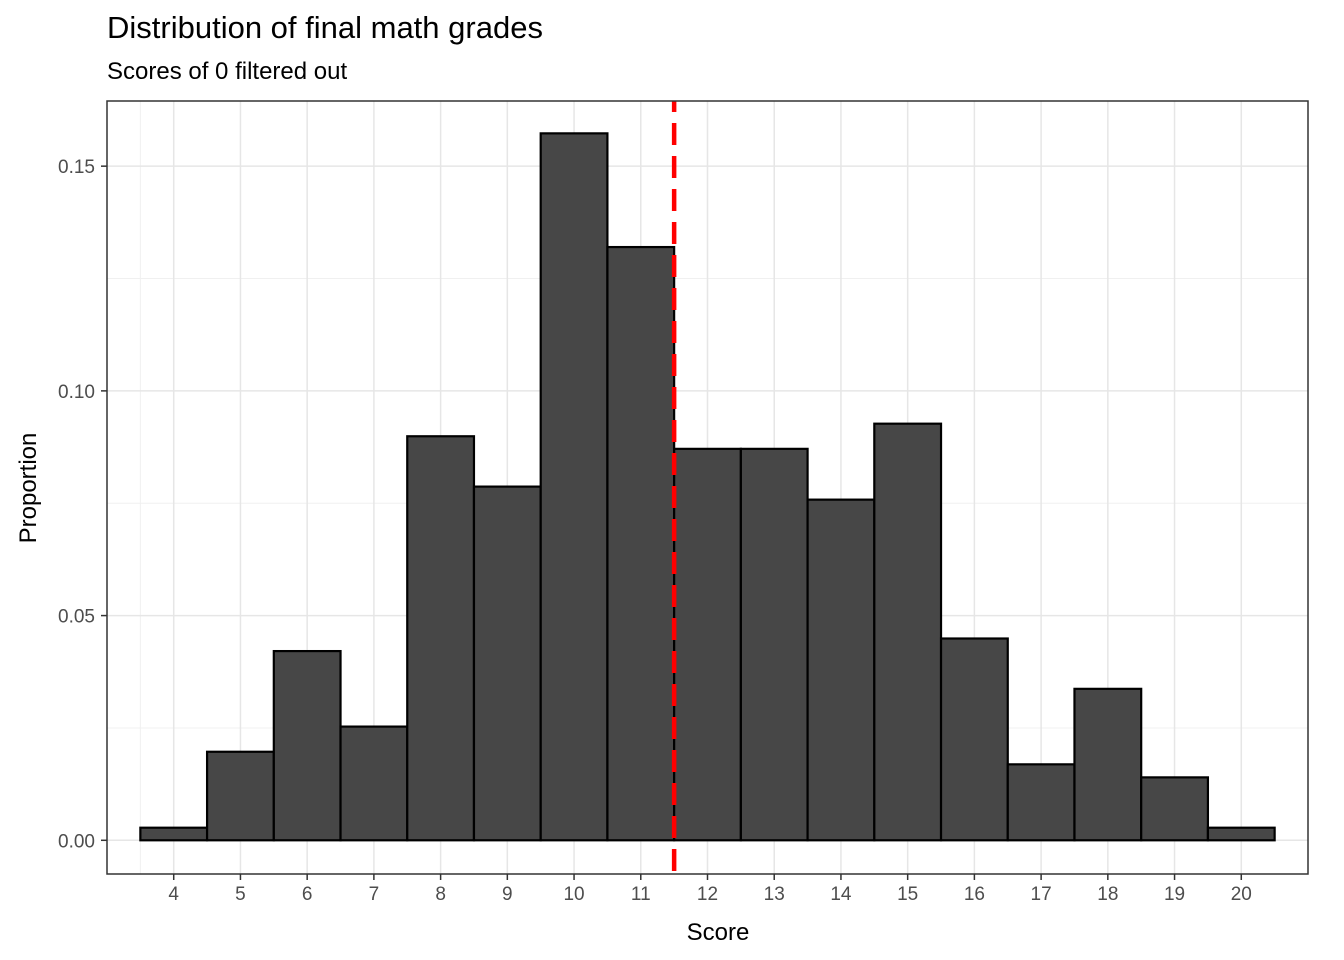  I want to click on x-tick-label: 10, so click(573, 894).